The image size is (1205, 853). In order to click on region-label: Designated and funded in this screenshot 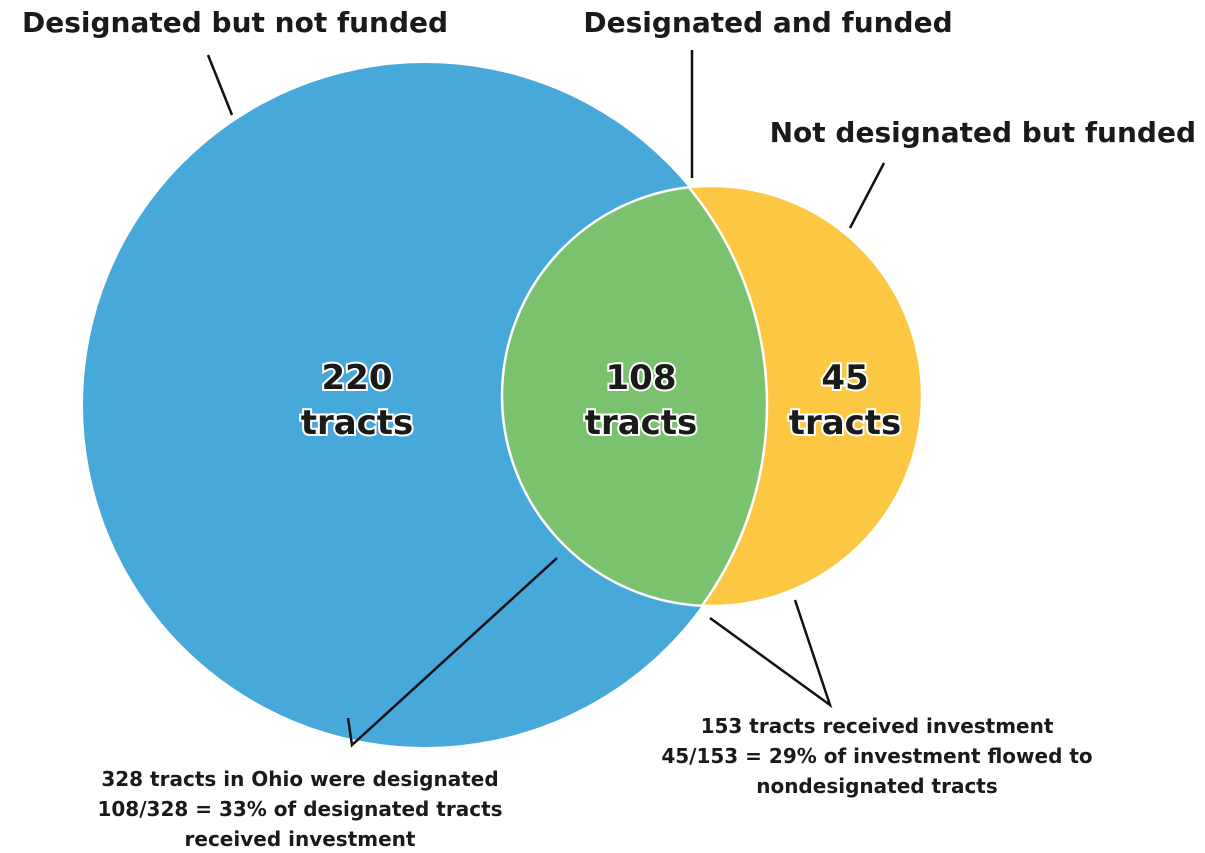, I will do `click(767, 22)`.